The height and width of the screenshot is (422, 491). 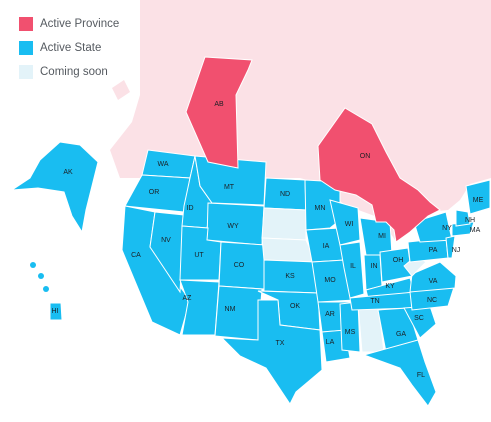 I want to click on label-ak: AK, so click(x=68, y=172).